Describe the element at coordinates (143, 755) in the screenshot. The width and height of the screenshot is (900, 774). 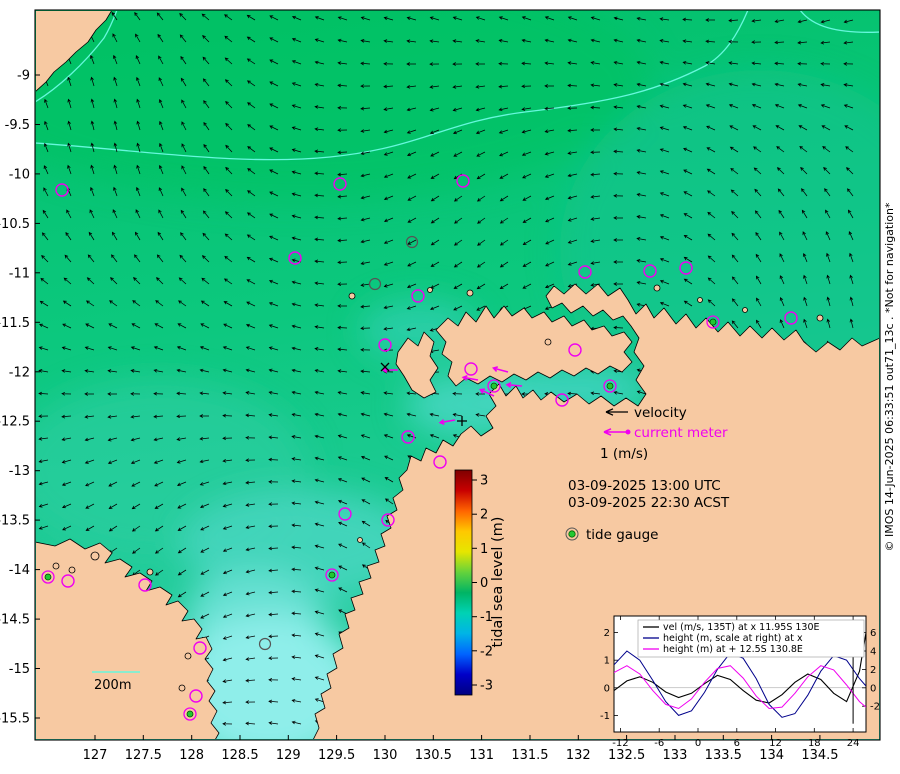
I see `lon-tick-label: 127.5` at that location.